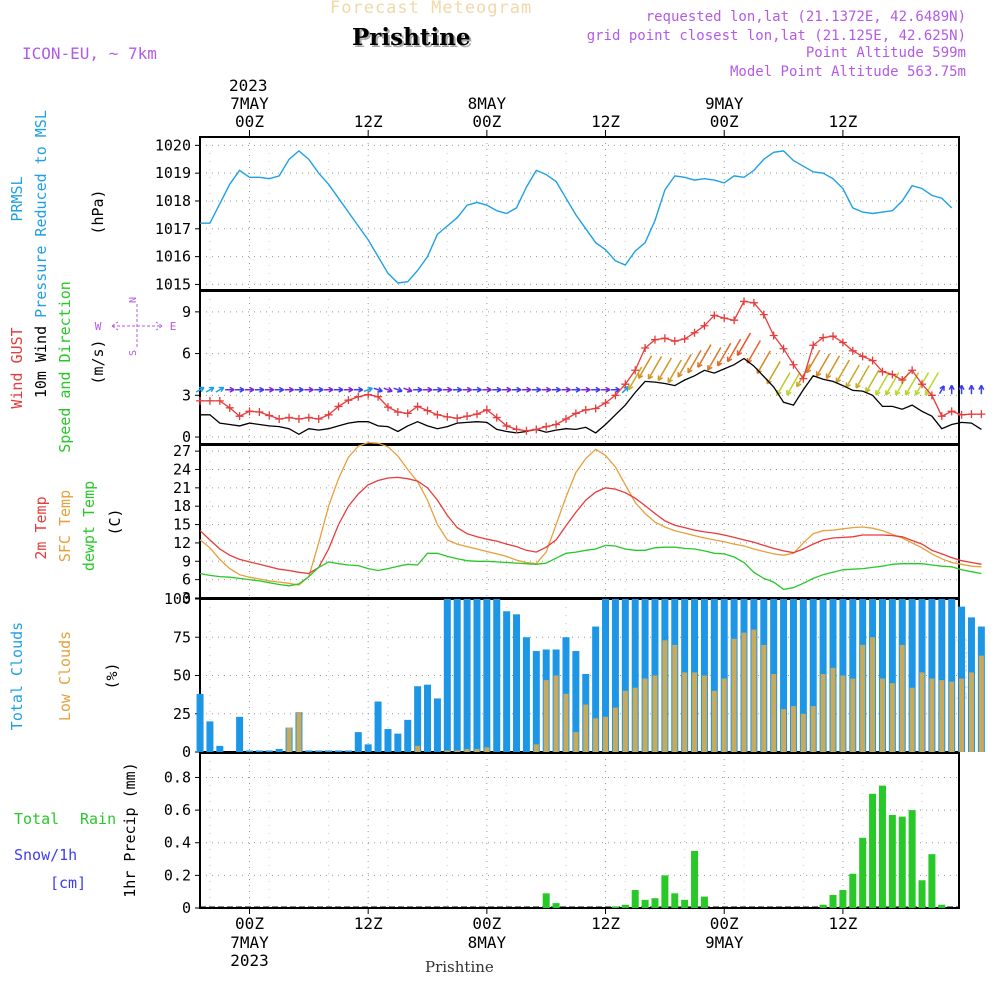  I want to click on model-label: ICON-EU, ~ 7km, so click(89, 53).